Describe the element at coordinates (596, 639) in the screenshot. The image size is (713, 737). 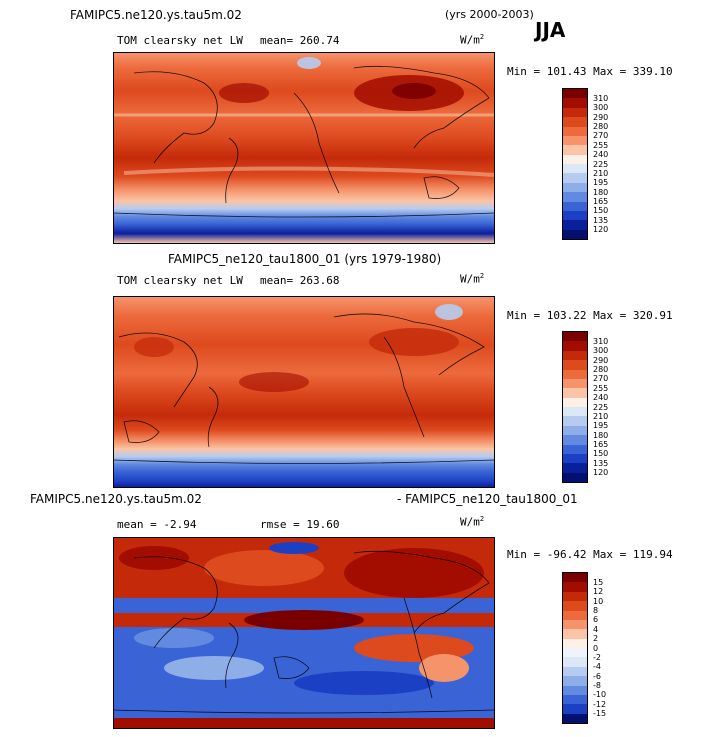
I see `colorbar-level-label: 2` at that location.